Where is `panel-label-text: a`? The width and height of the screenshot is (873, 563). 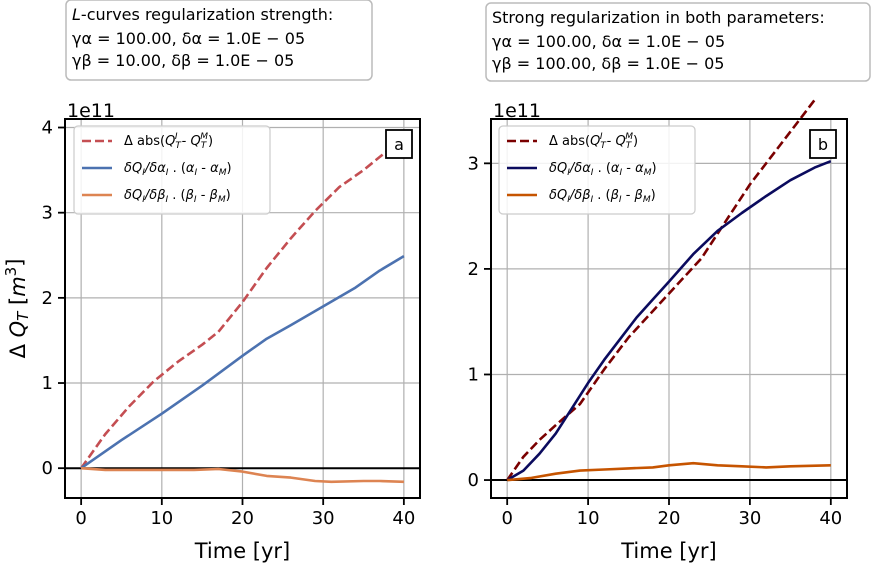
panel-label-text: a is located at coordinates (399, 144).